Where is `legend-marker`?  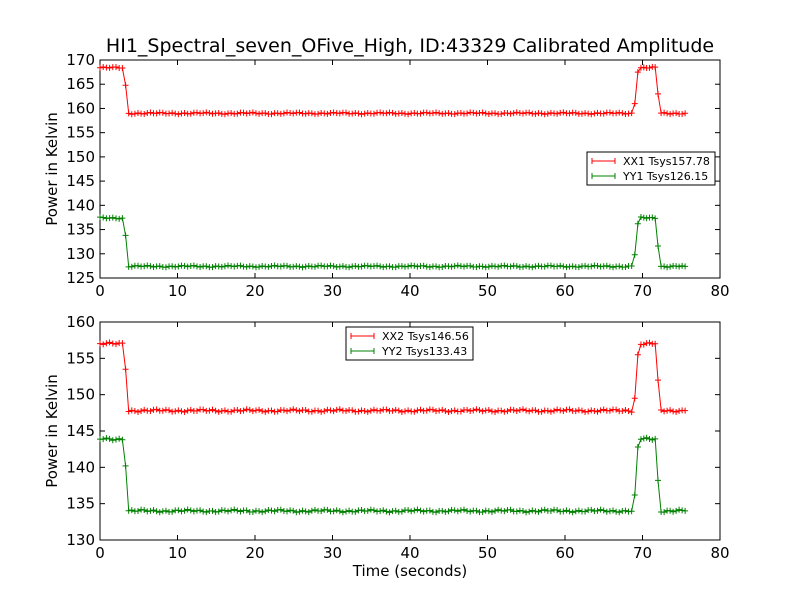 legend-marker is located at coordinates (362, 336).